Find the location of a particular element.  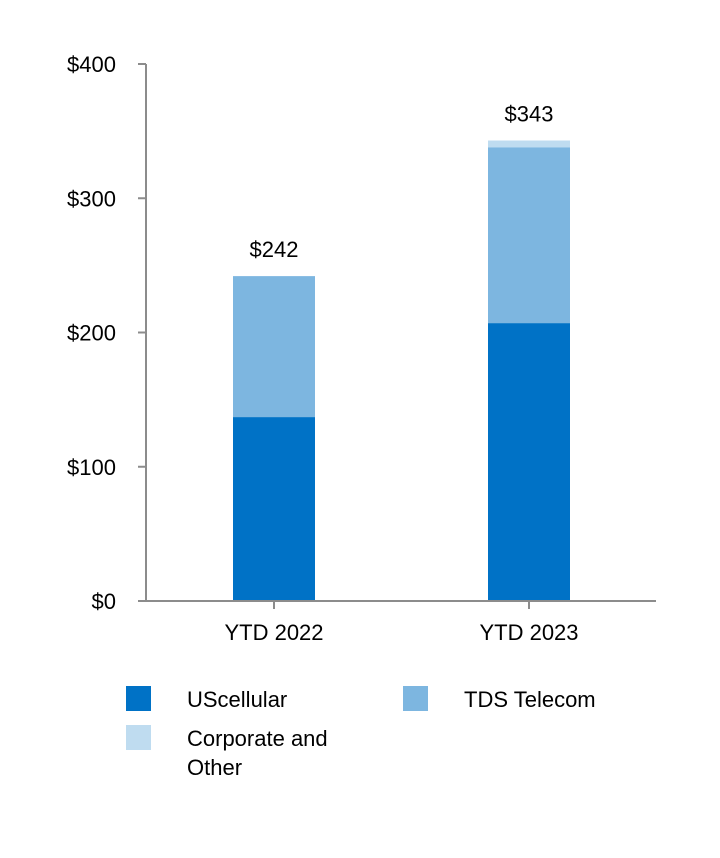

totals-group: $242 $343 is located at coordinates (402, 182).